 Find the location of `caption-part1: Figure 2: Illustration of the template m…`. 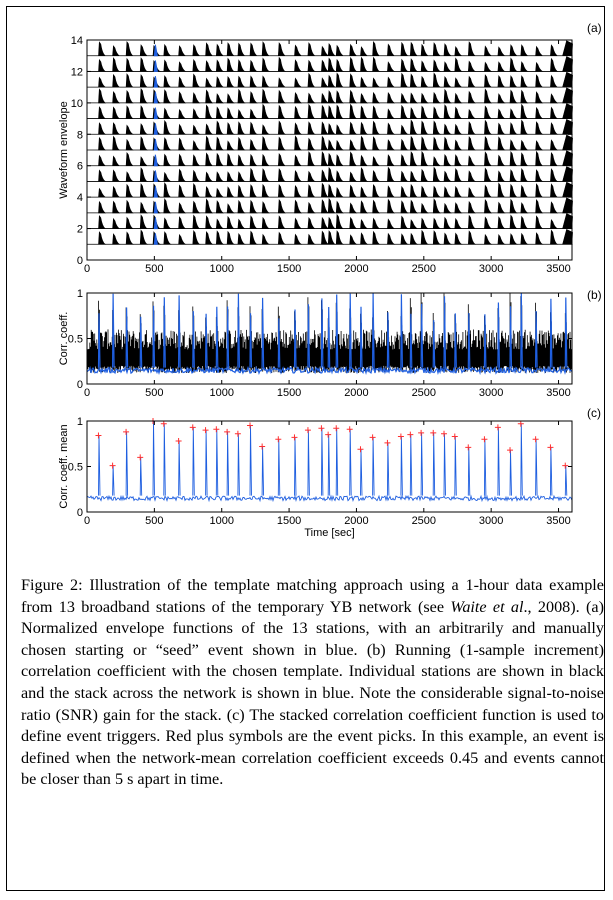

caption-part1: Figure 2: Illustration of the template m… is located at coordinates (312, 596).